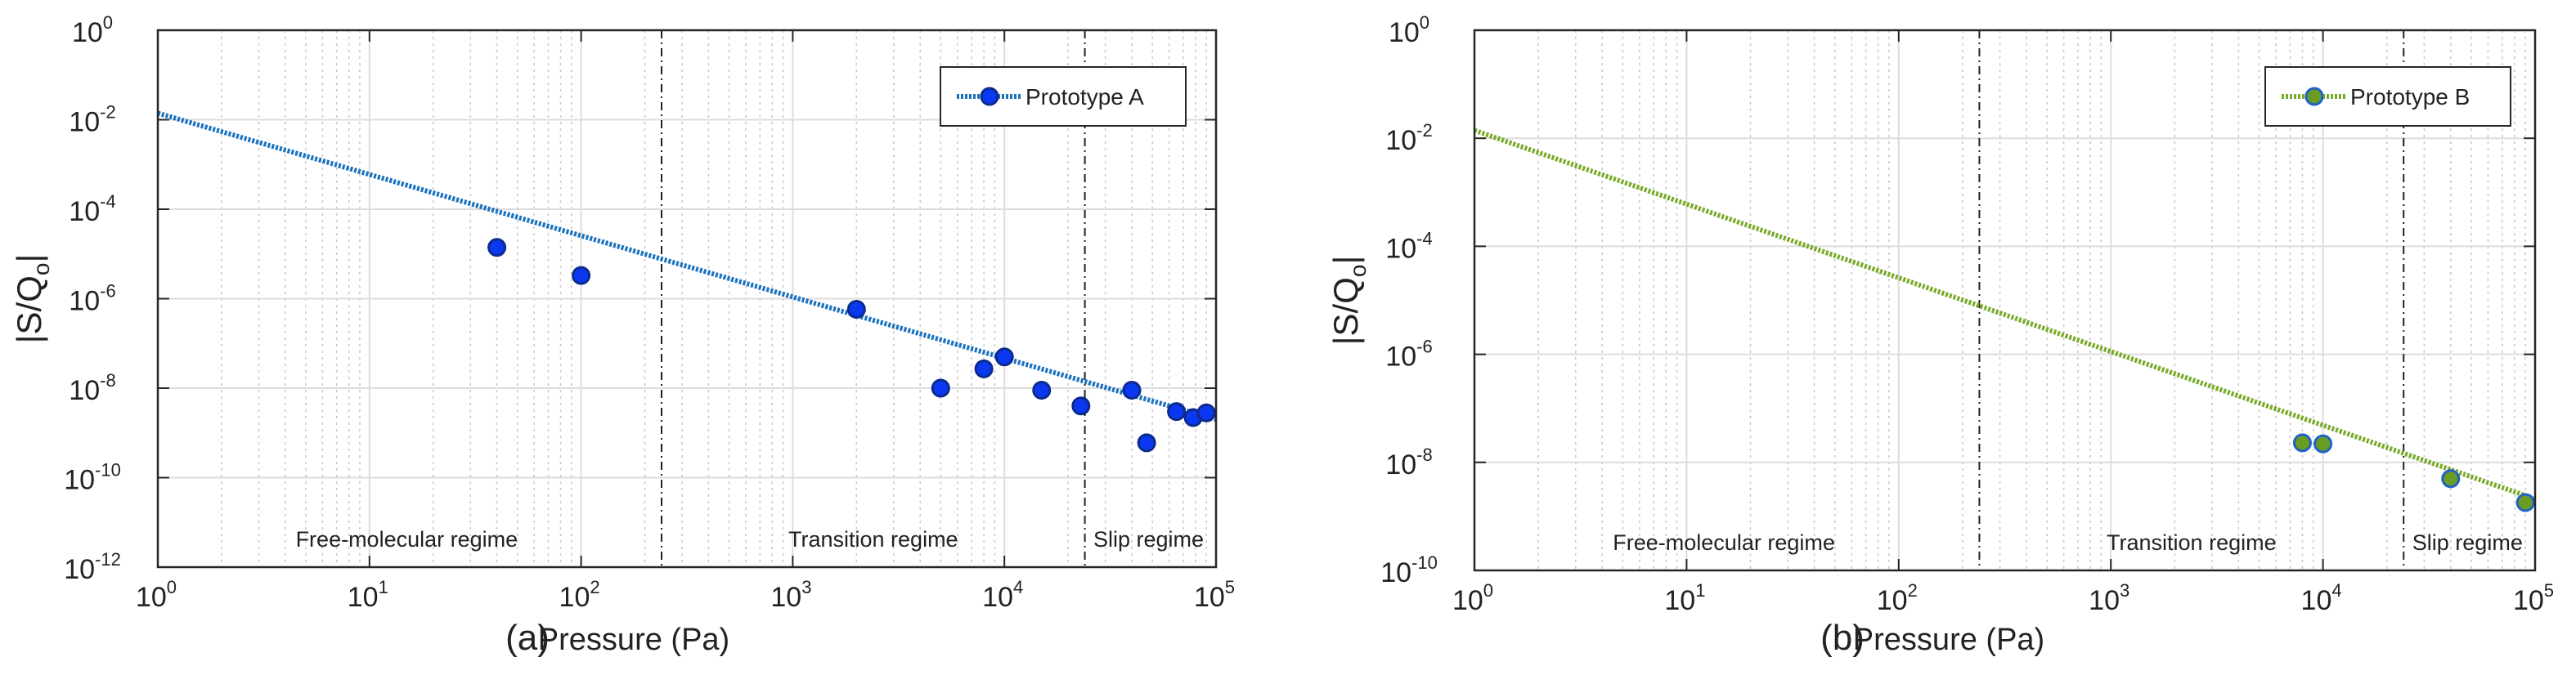  I want to click on y-tick-label: 10⁻¹², so click(93, 567).